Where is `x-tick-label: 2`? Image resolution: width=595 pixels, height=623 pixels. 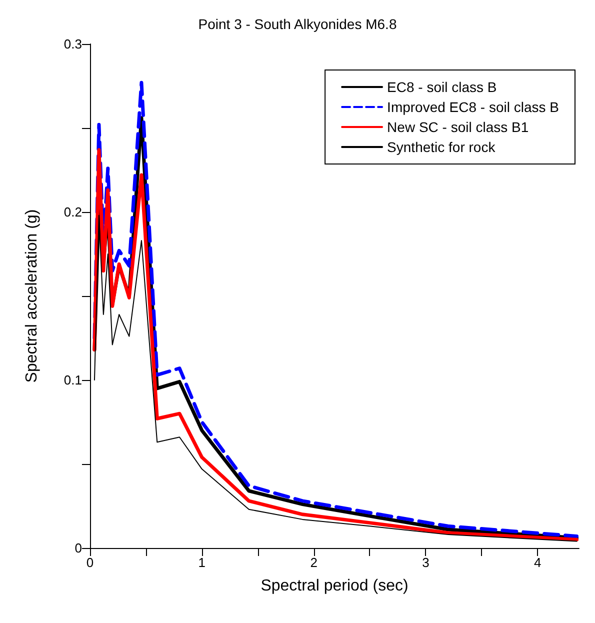
x-tick-label: 2 is located at coordinates (314, 562).